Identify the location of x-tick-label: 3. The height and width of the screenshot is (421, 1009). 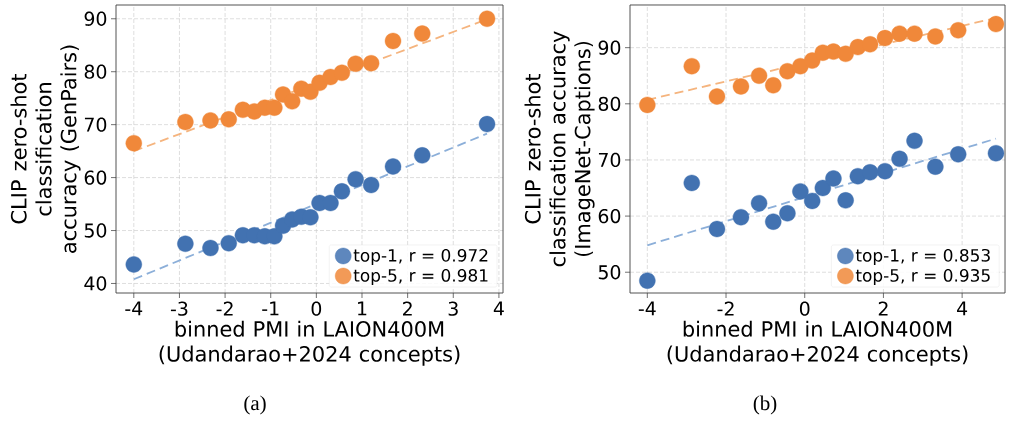
(453, 308).